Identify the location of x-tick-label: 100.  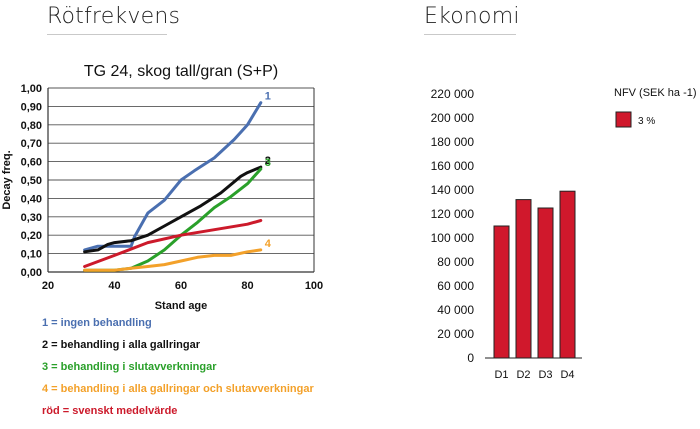
(314, 286).